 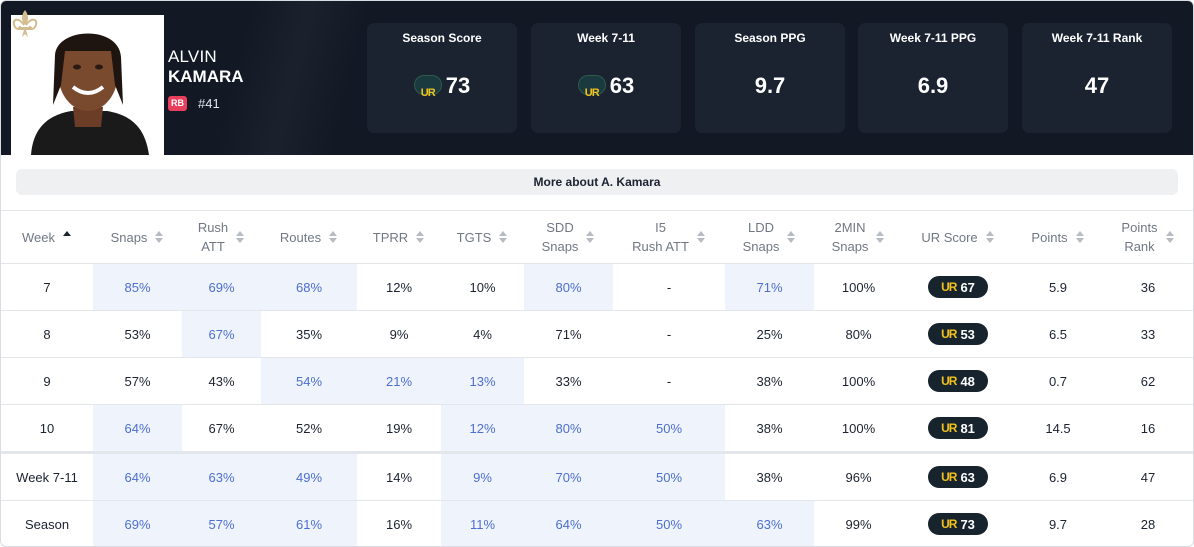 I want to click on ur-score-badge: UR 67, so click(x=958, y=287).